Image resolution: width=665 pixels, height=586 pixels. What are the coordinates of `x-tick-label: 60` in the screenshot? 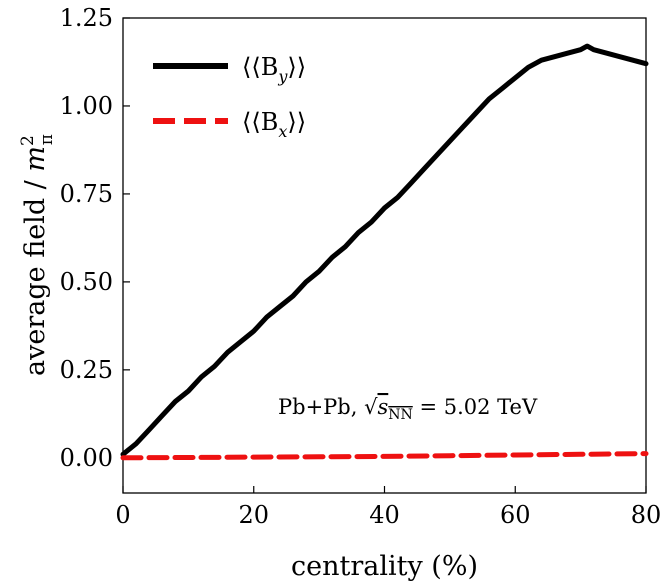 It's located at (515, 515).